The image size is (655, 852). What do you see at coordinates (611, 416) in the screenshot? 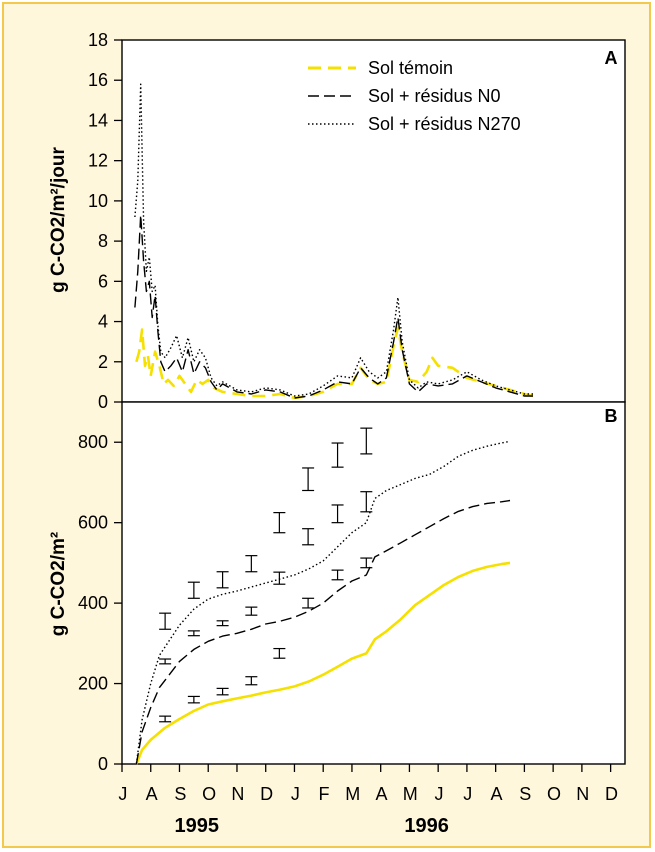
I see `panel-b-label: B` at bounding box center [611, 416].